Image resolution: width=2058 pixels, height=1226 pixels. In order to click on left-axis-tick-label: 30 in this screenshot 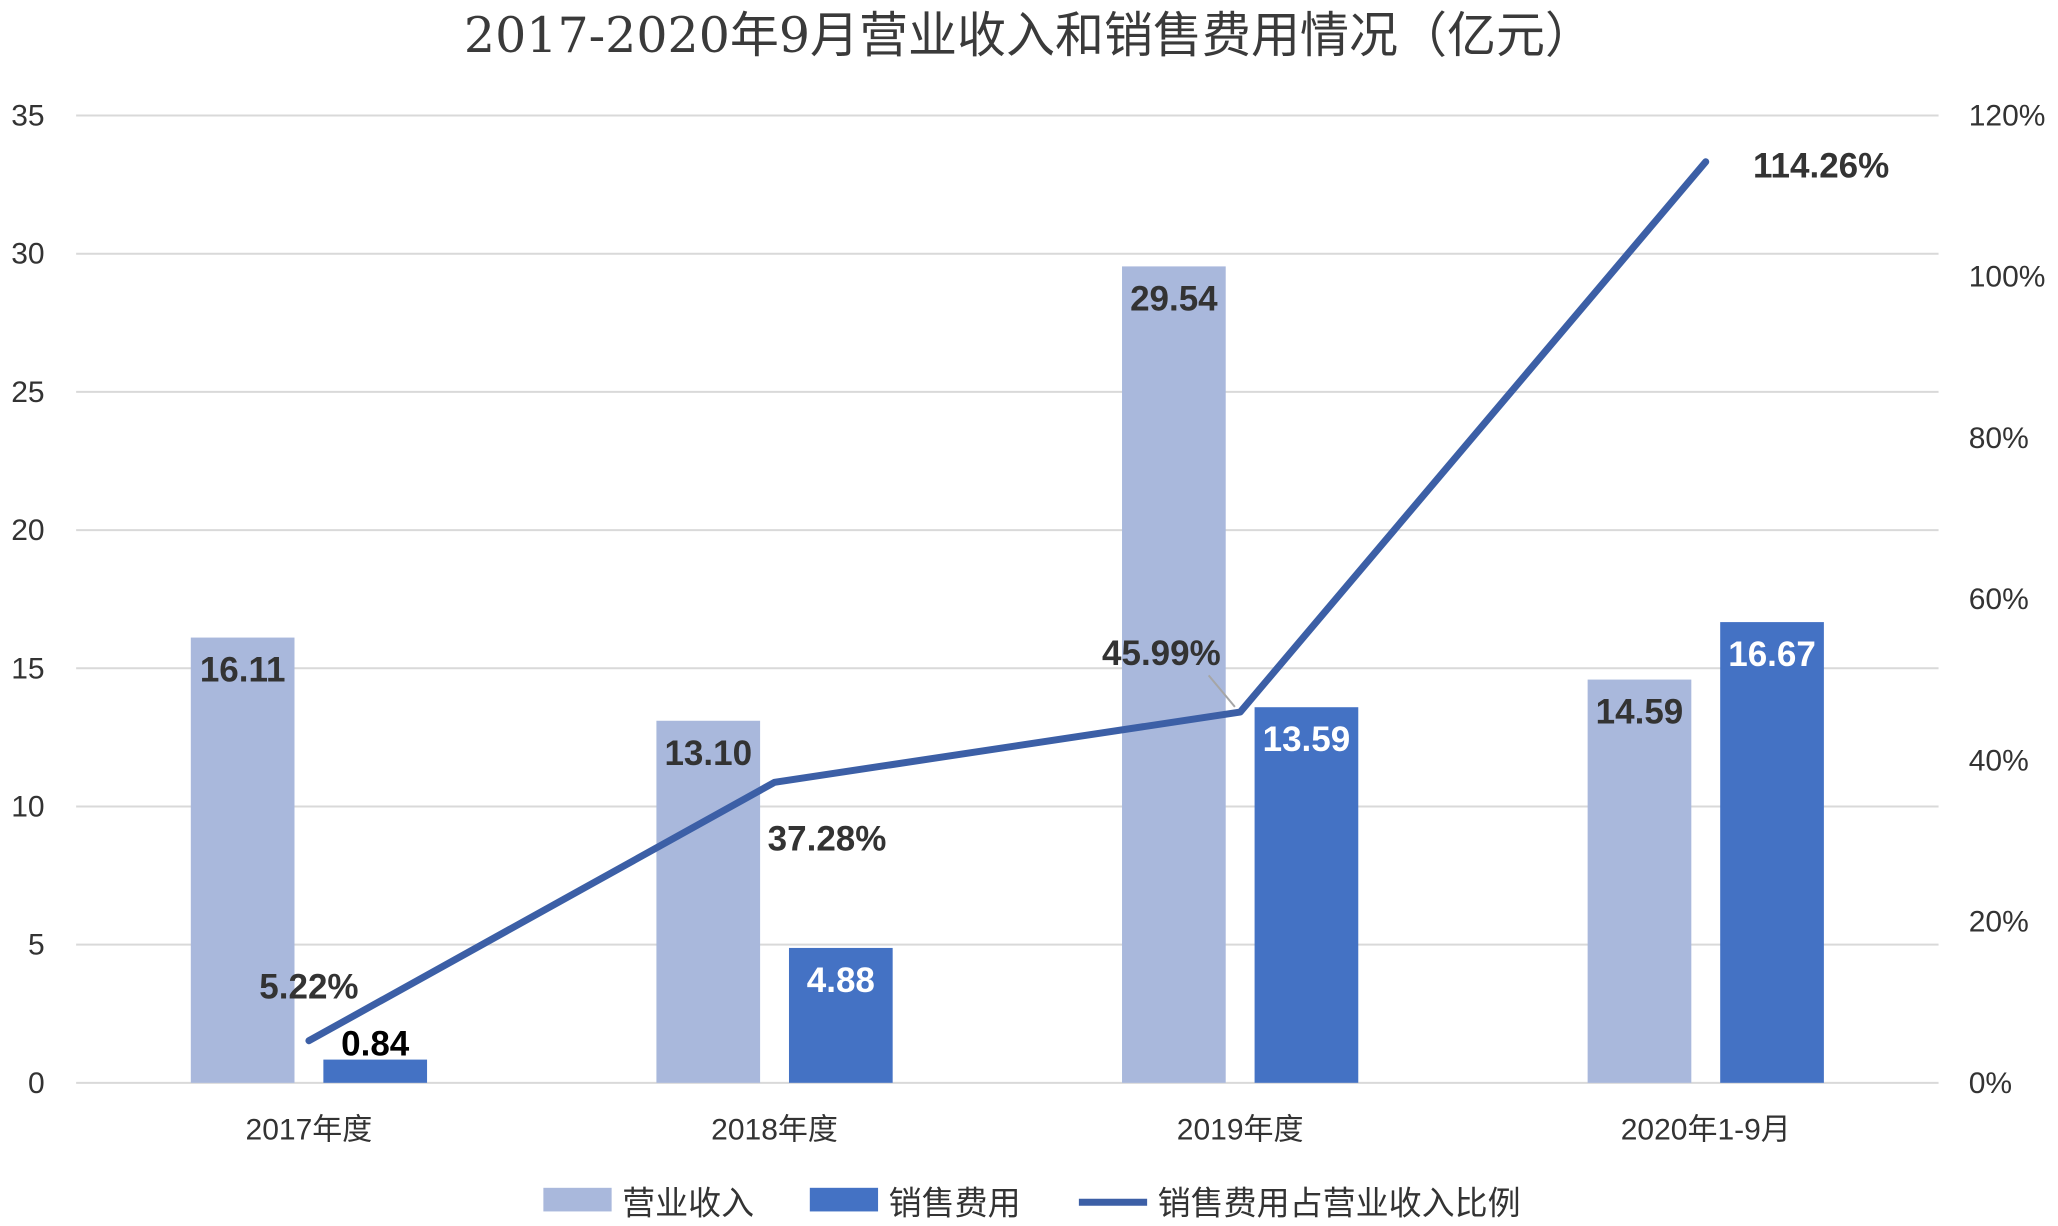, I will do `click(27, 254)`.